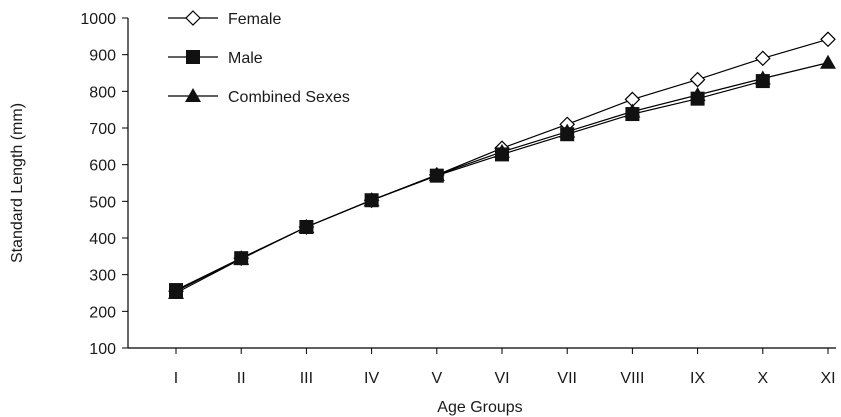 This screenshot has width=841, height=417. I want to click on x-tick-label-iv: IV, so click(371, 378).